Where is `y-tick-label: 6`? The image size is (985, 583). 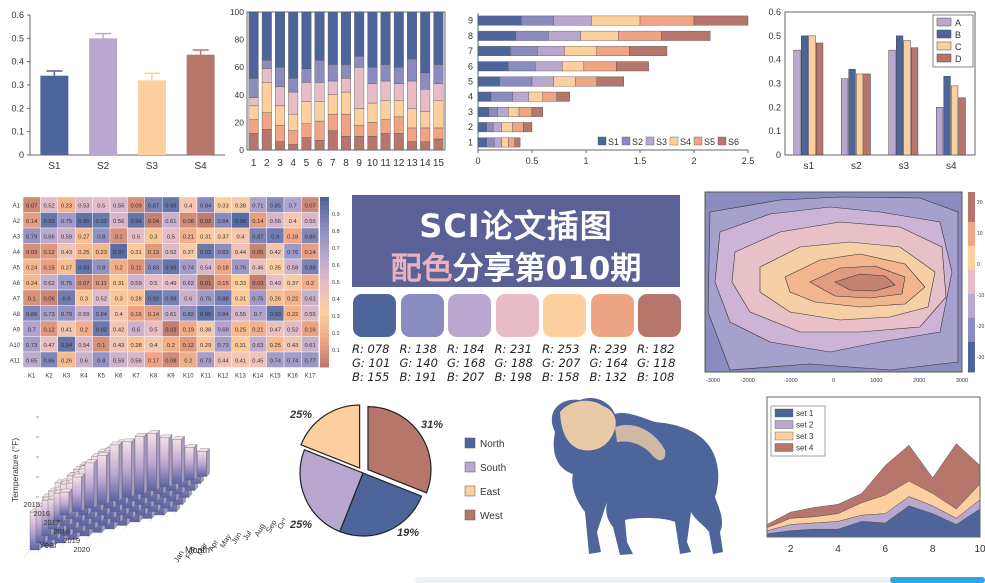
y-tick-label: 6 is located at coordinates (470, 66).